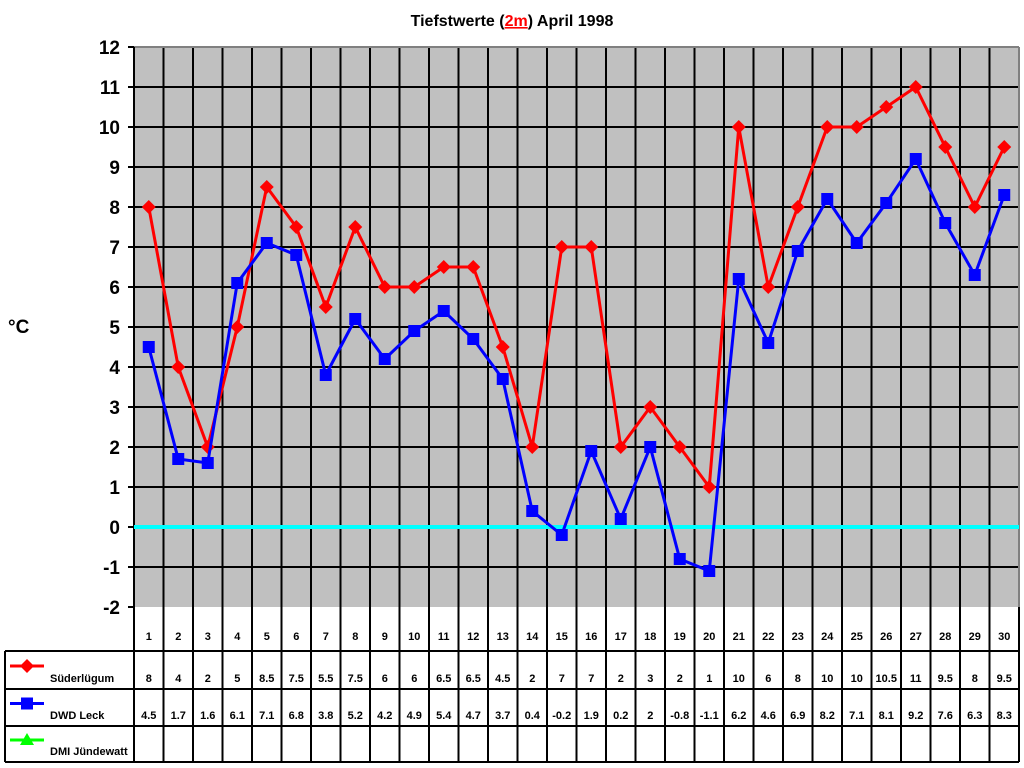  I want to click on y-tick-label: 0, so click(114, 528).